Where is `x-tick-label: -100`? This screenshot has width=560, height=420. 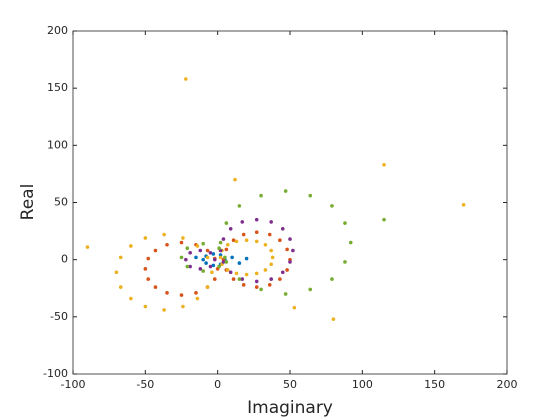
x-tick-label: -100 is located at coordinates (73, 384).